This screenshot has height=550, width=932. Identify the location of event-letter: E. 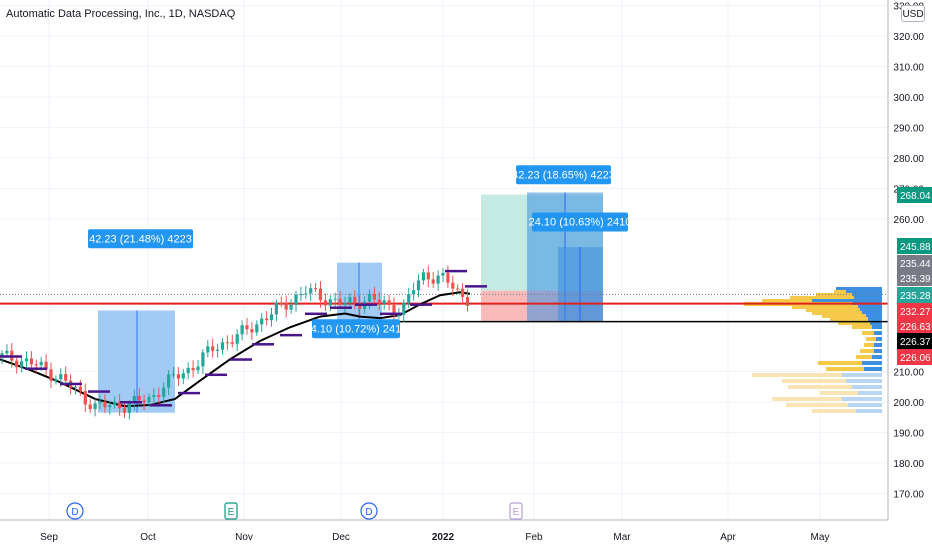
(231, 512).